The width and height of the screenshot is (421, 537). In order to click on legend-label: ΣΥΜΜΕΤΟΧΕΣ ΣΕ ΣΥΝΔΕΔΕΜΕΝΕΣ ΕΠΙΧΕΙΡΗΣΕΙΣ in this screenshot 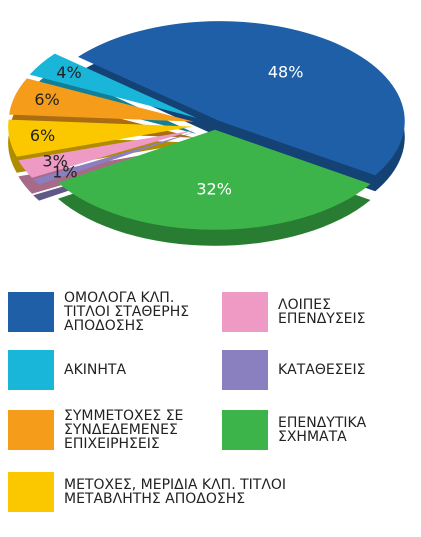, I will do `click(124, 430)`.